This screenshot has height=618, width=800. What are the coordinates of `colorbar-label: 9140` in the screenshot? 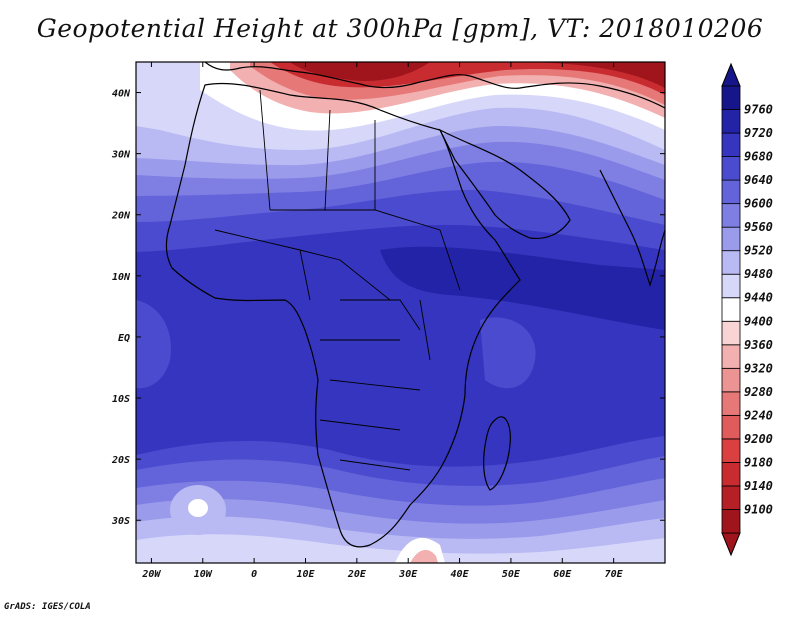 It's located at (758, 486).